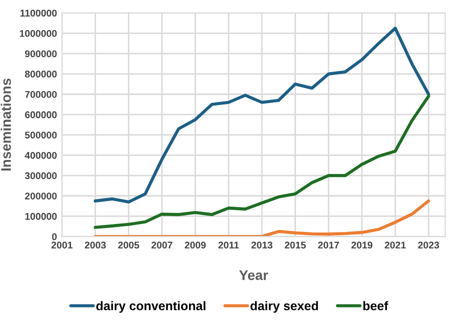 Image resolution: width=459 pixels, height=324 pixels. What do you see at coordinates (328, 245) in the screenshot?
I see `x-tick-label: 2017` at bounding box center [328, 245].